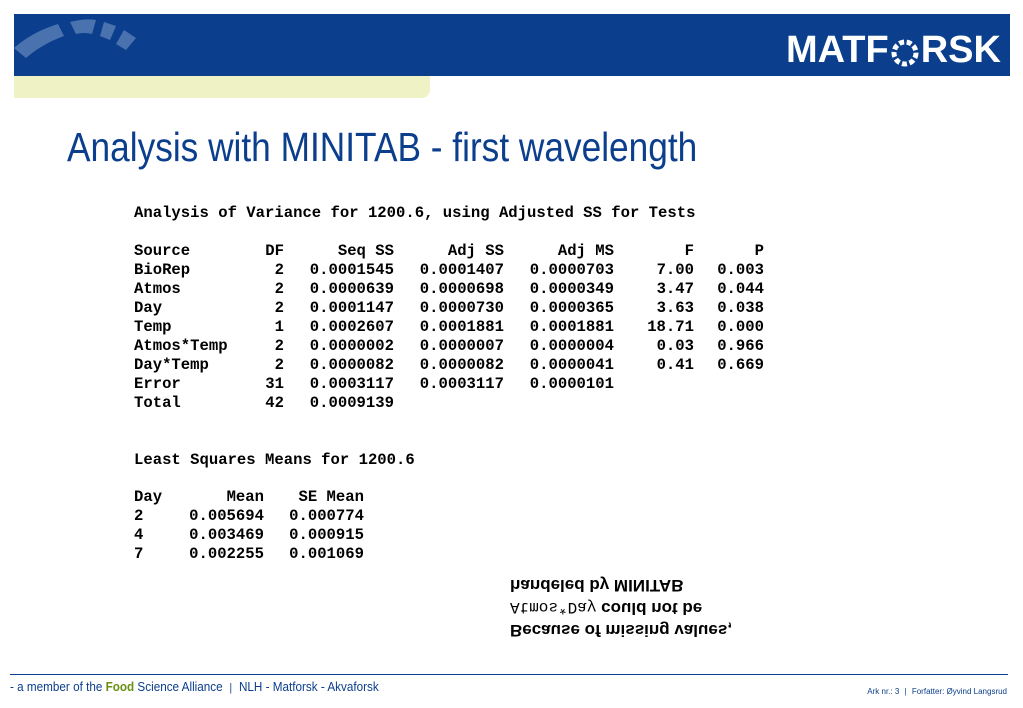 This screenshot has height=708, width=1023. Describe the element at coordinates (461, 346) in the screenshot. I see `anova-cell-adj-ss: 0.0000007` at that location.